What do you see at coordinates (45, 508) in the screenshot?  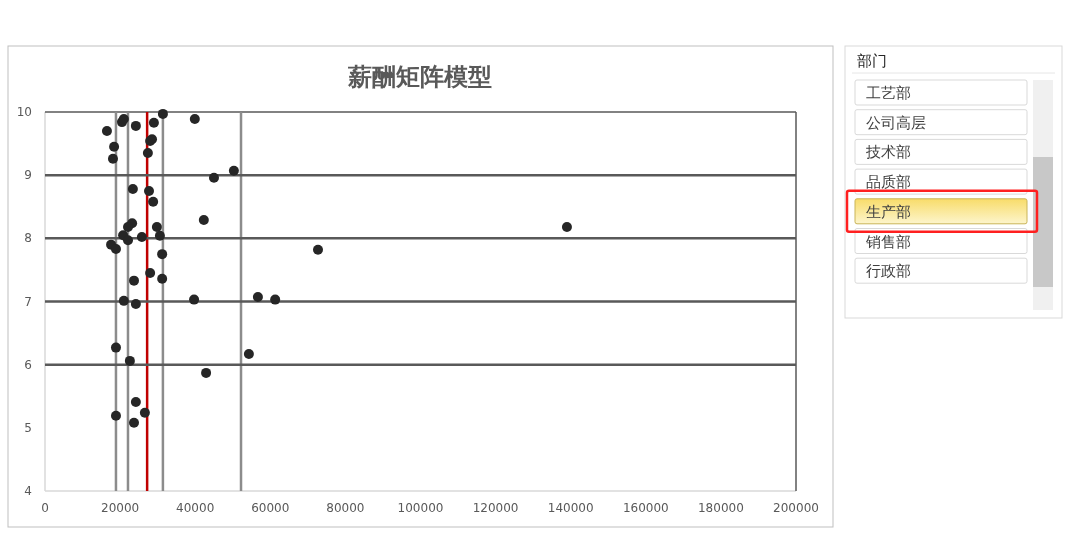 I see `x-tick-label: 0` at bounding box center [45, 508].